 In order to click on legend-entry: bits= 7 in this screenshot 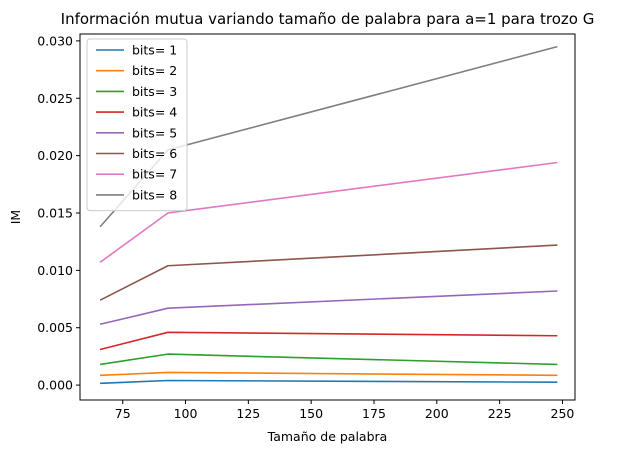, I will do `click(136, 174)`.